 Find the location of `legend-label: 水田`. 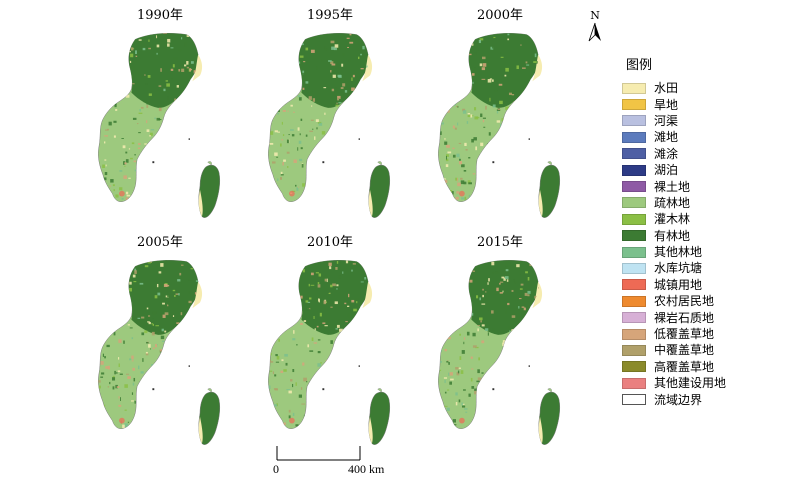

legend-label: 水田 is located at coordinates (666, 88).